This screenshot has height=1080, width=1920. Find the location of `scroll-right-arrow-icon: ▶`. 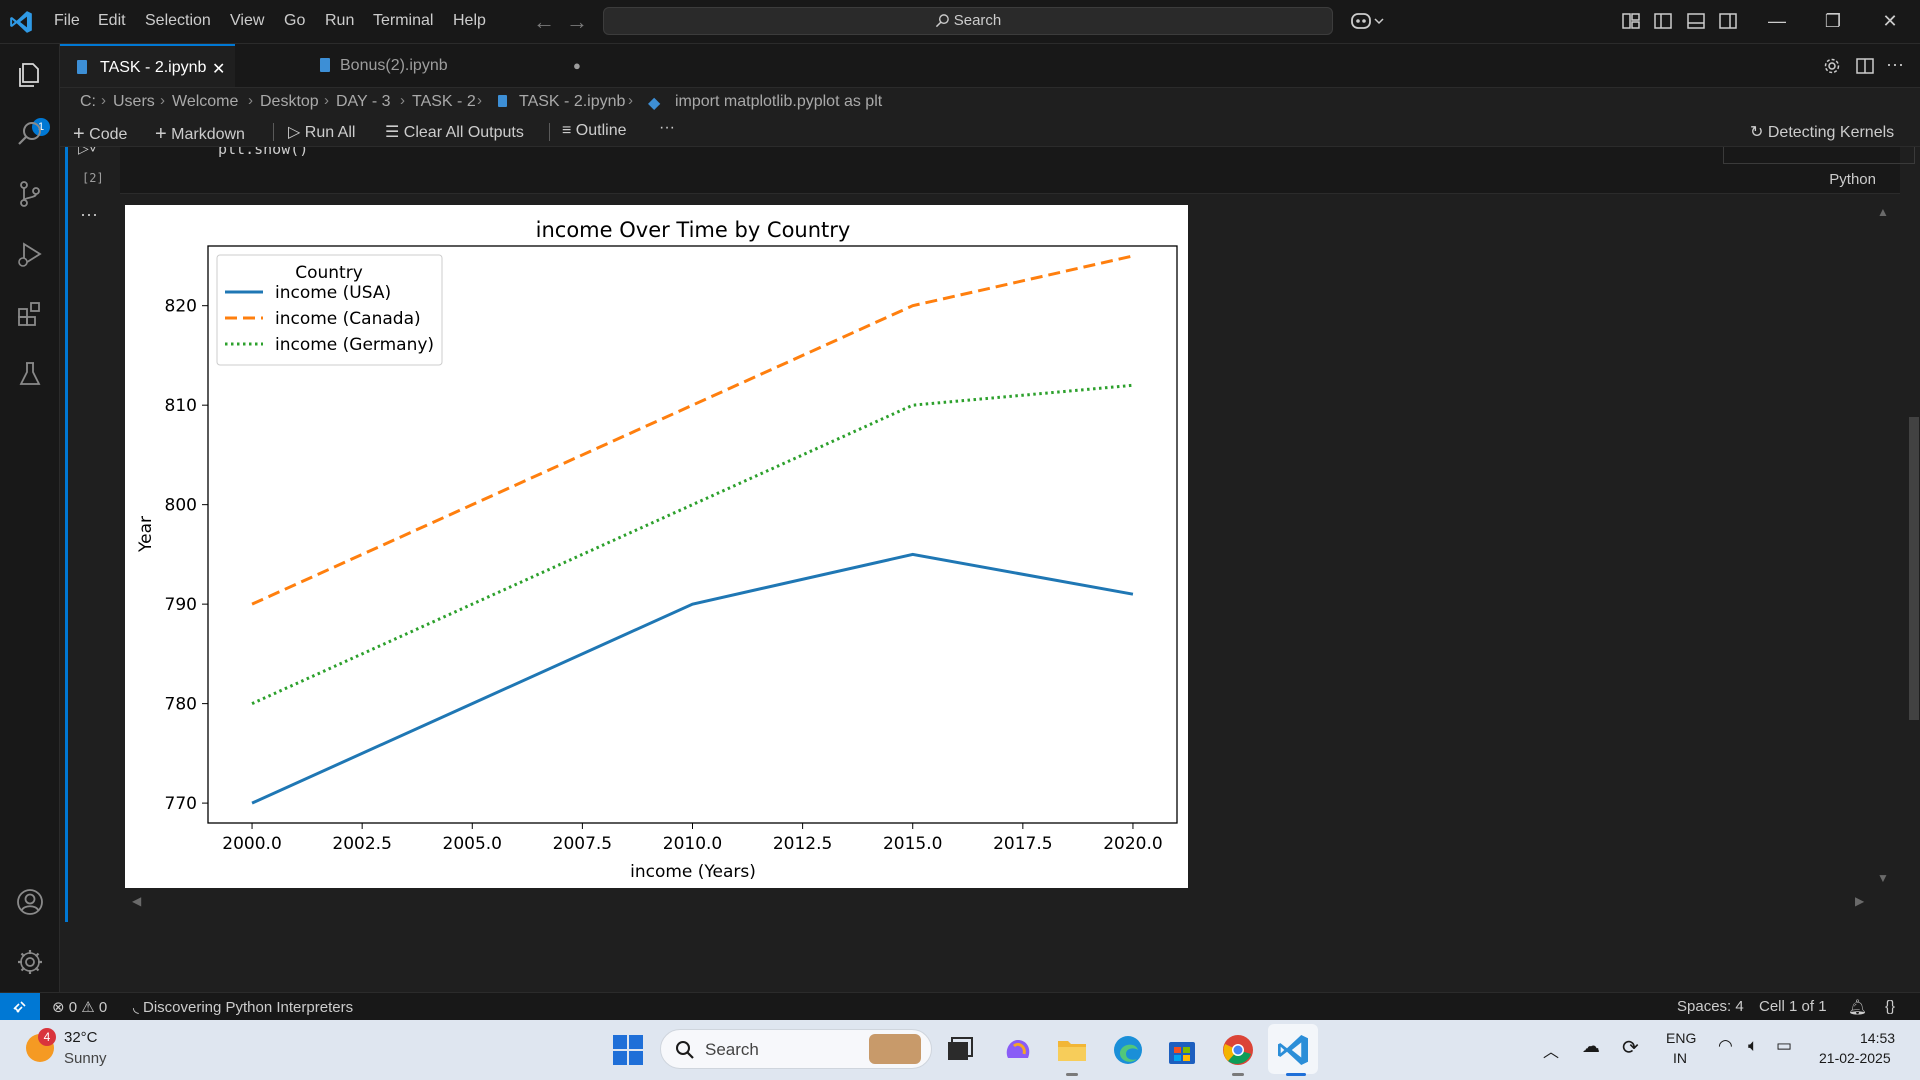

scroll-right-arrow-icon: ▶ is located at coordinates (1860, 901).